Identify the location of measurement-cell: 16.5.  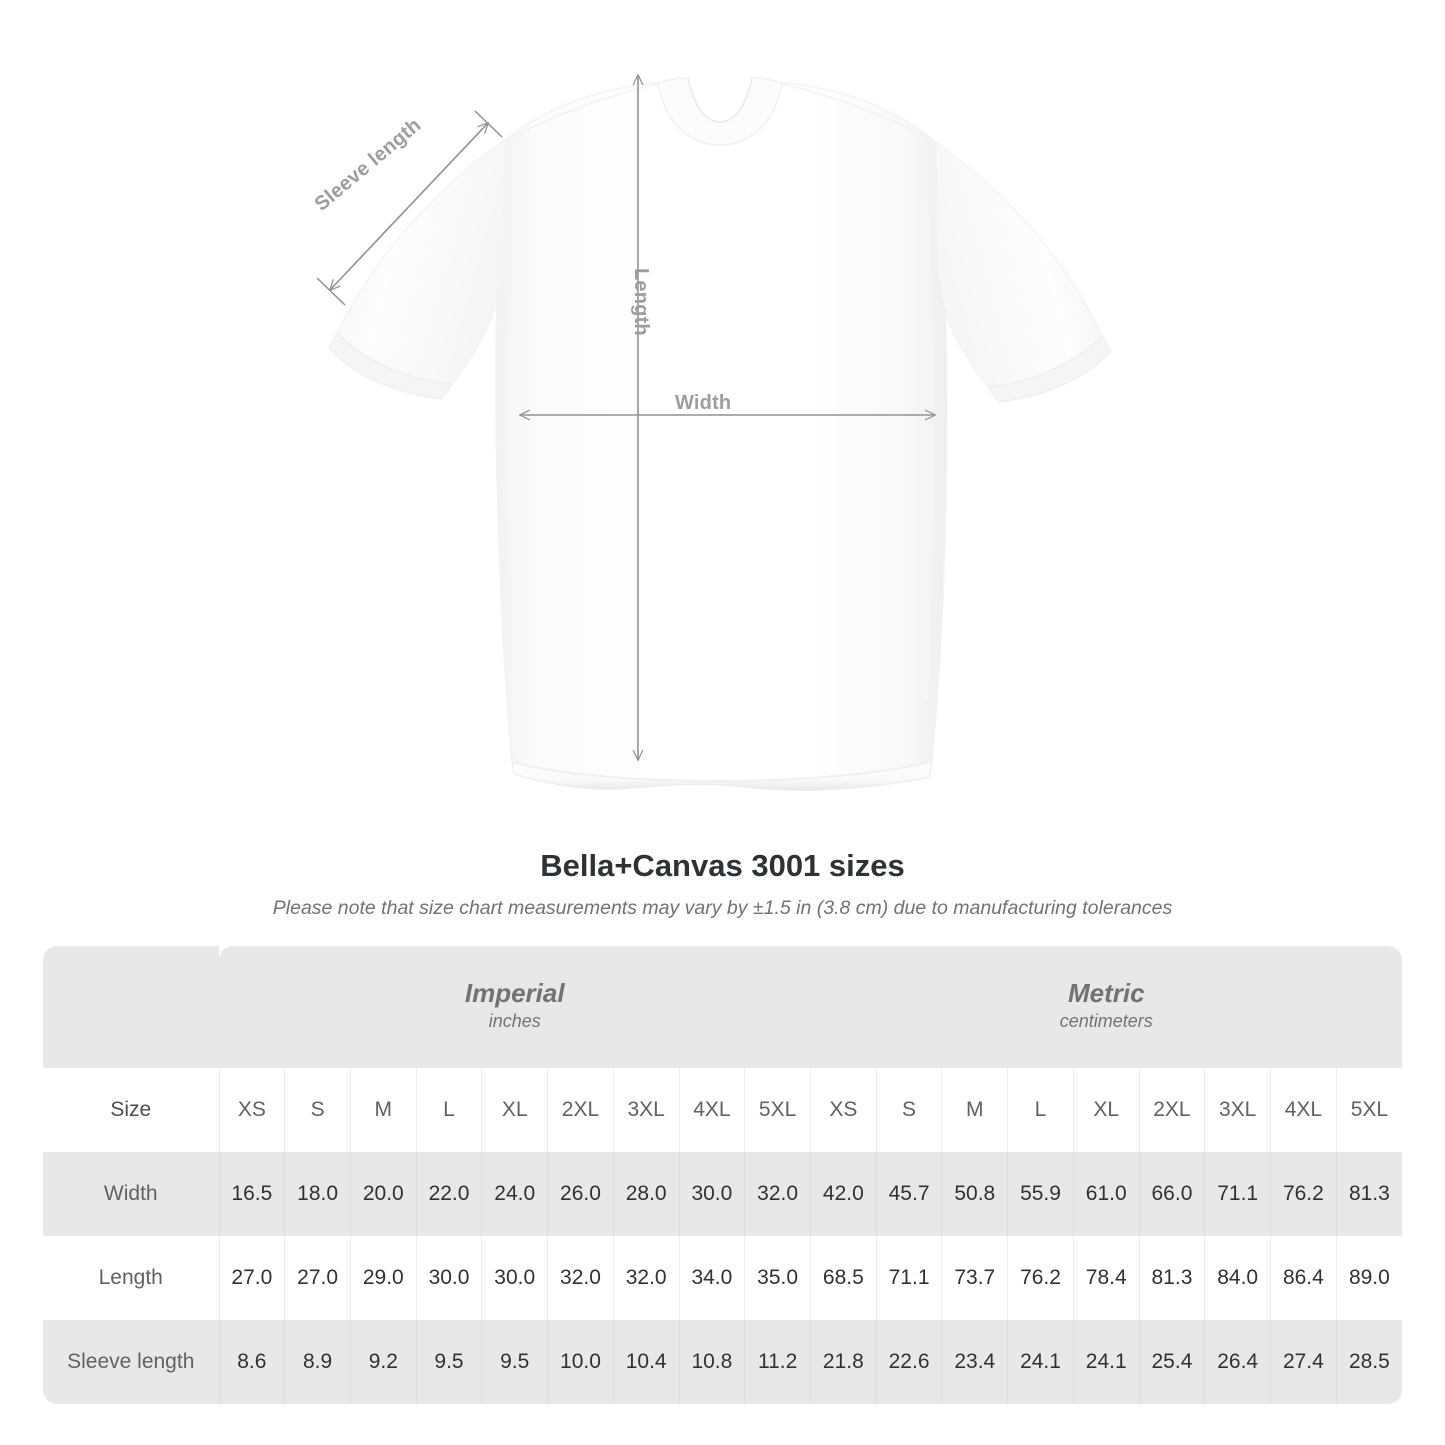
(251, 1194).